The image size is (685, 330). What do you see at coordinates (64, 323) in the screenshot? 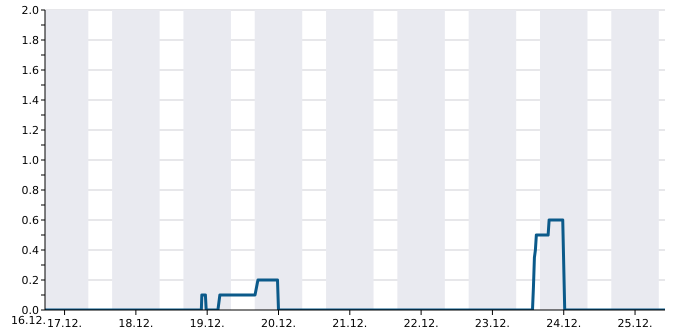
I see `x-tick-label: 17.12.` at bounding box center [64, 323].